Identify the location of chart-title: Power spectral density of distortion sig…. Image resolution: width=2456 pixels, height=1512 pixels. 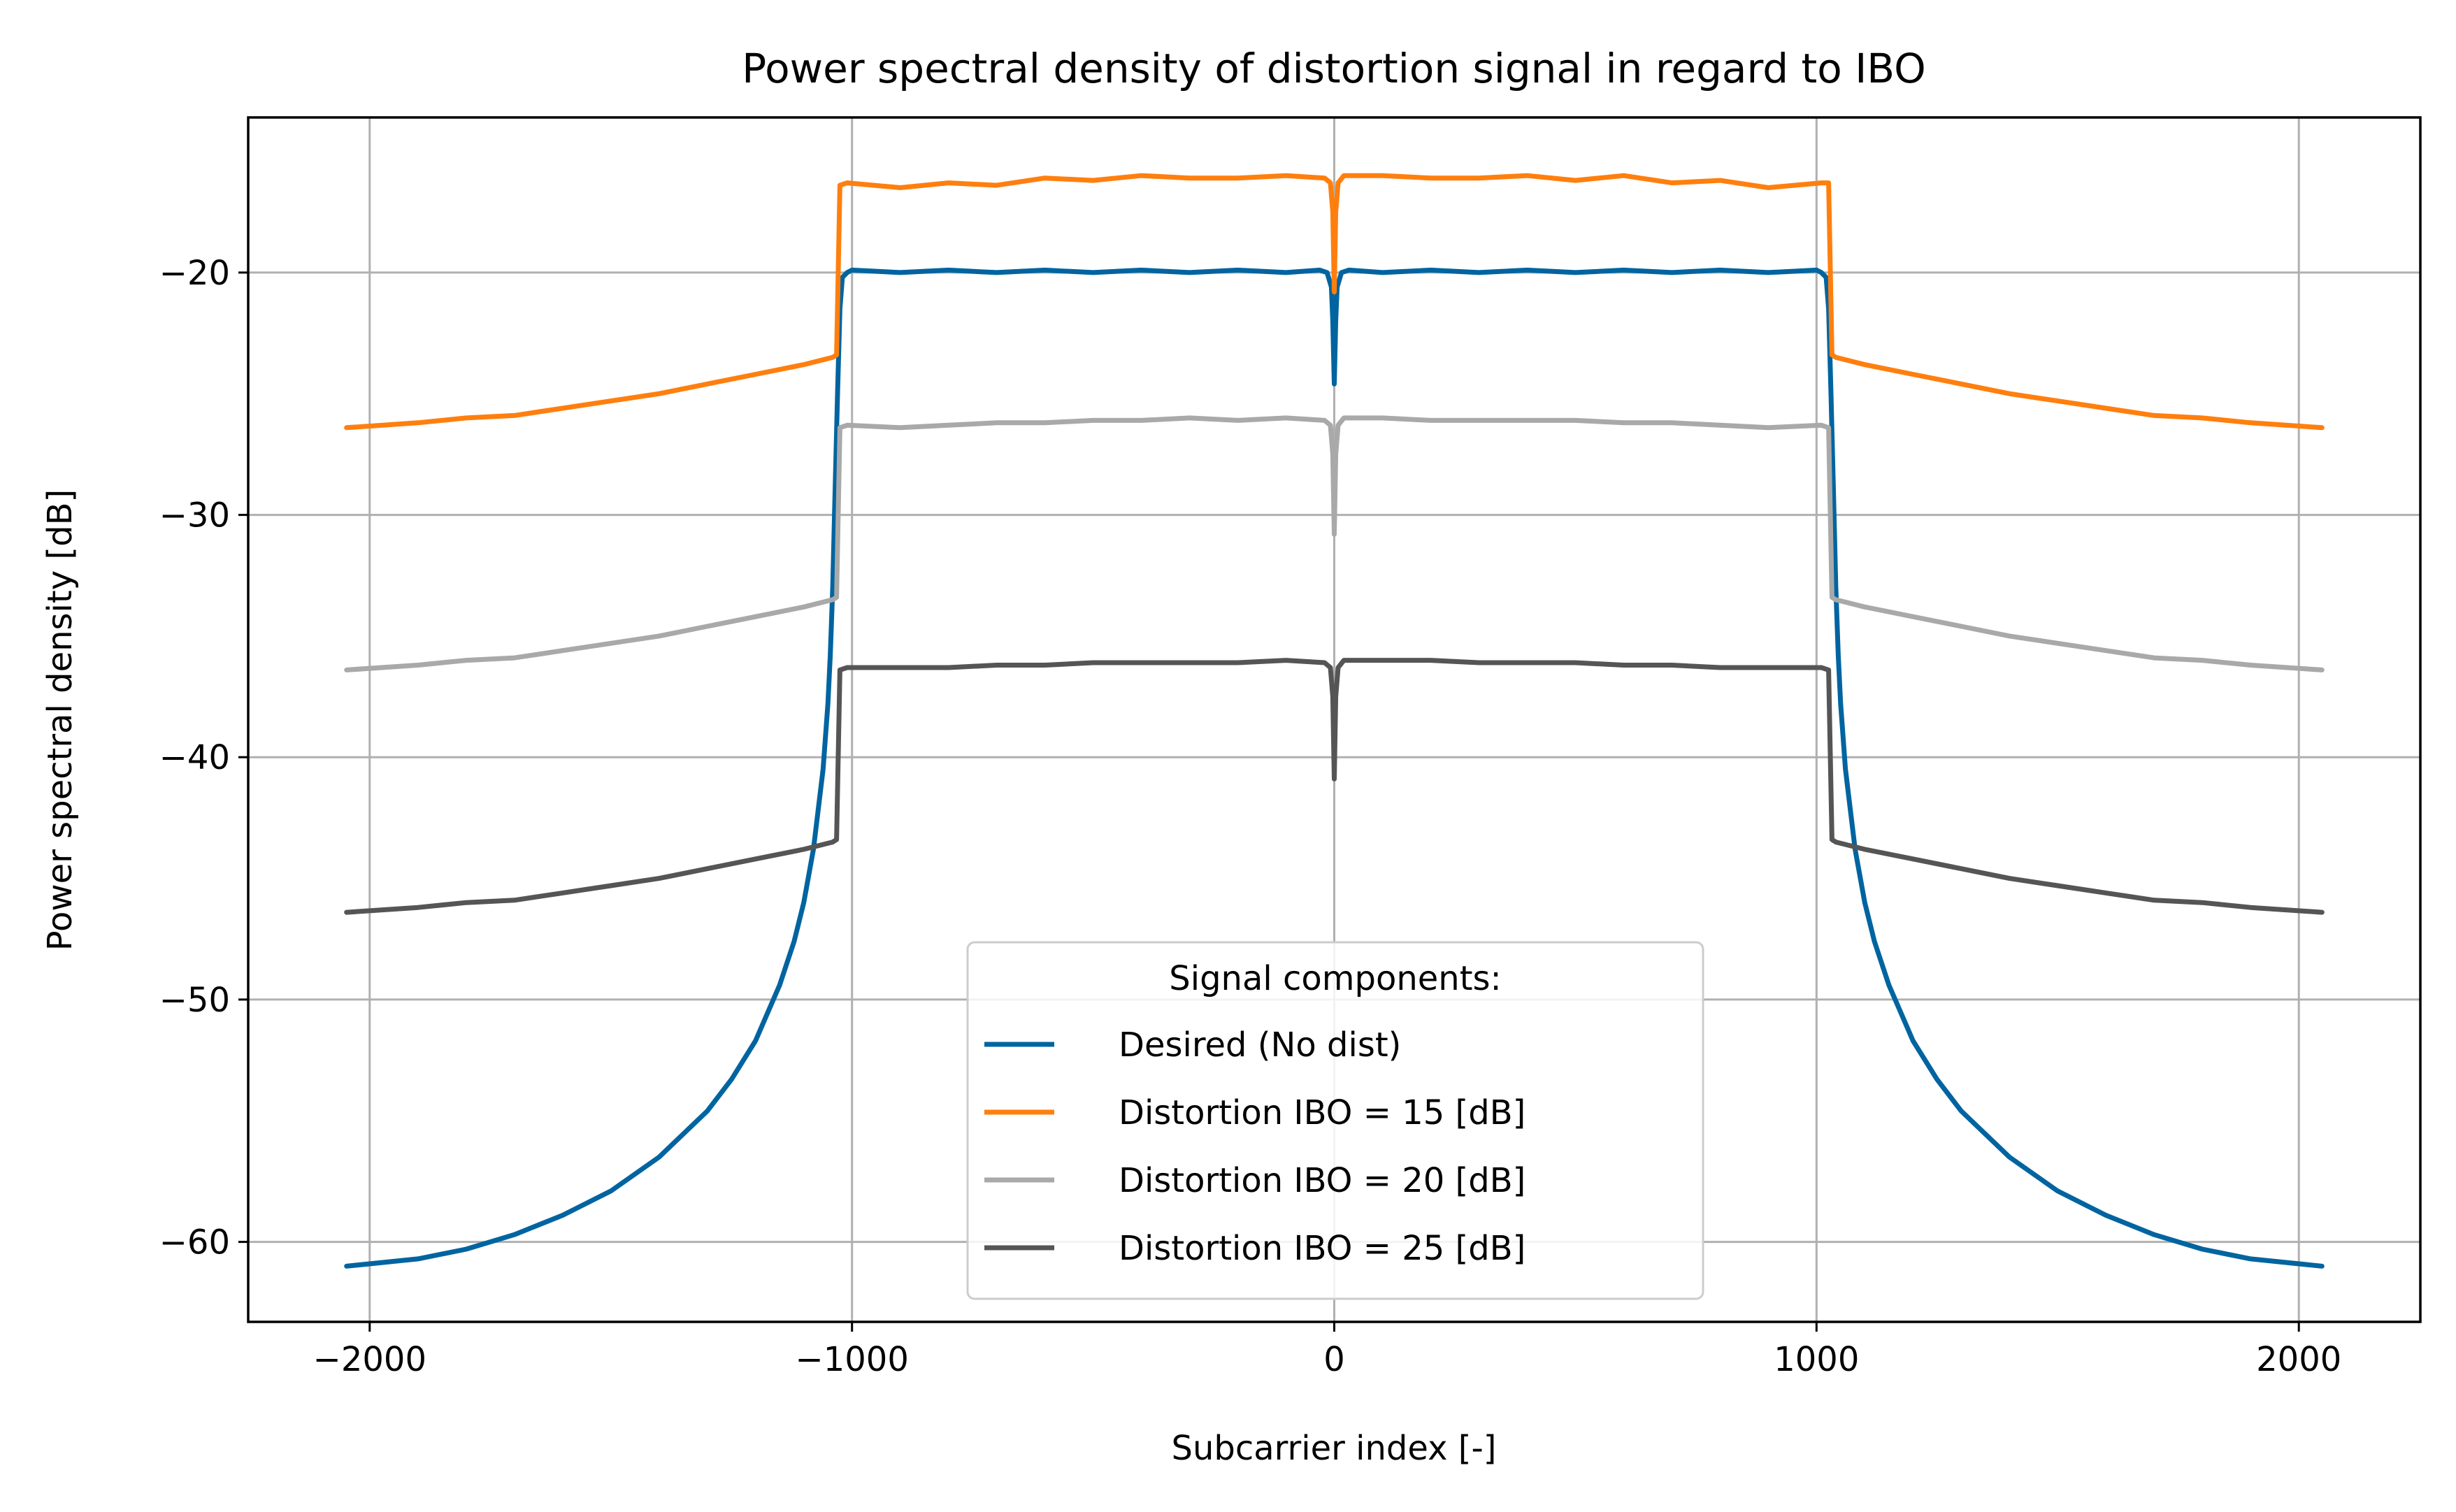
(1333, 68).